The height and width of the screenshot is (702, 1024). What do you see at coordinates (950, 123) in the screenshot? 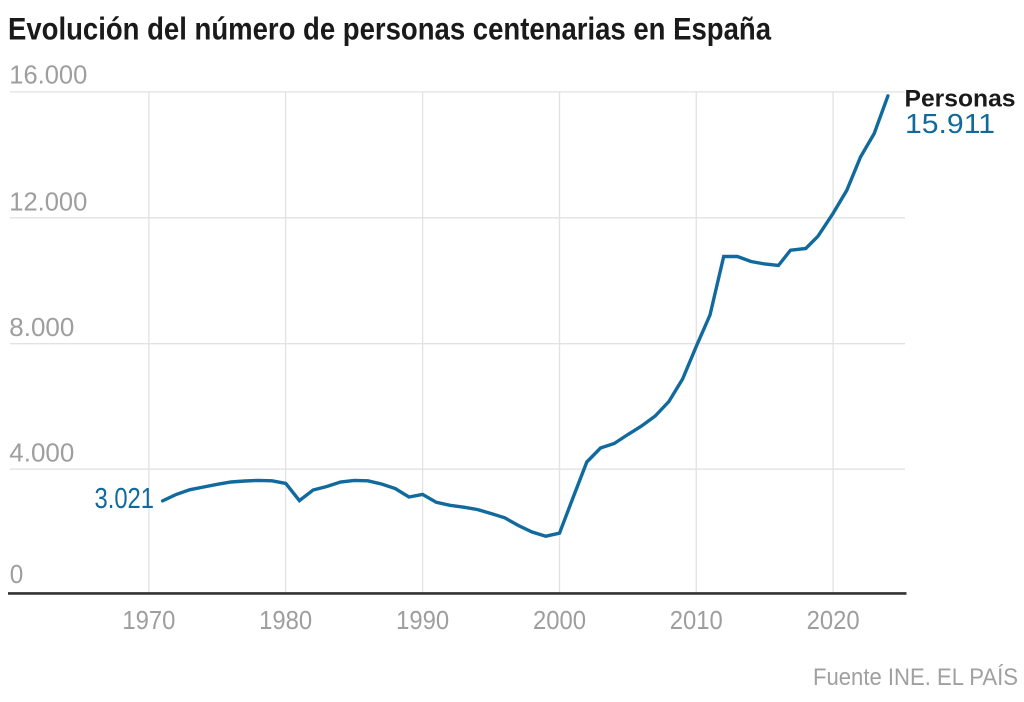
I see `svg-text: 15.911` at bounding box center [950, 123].